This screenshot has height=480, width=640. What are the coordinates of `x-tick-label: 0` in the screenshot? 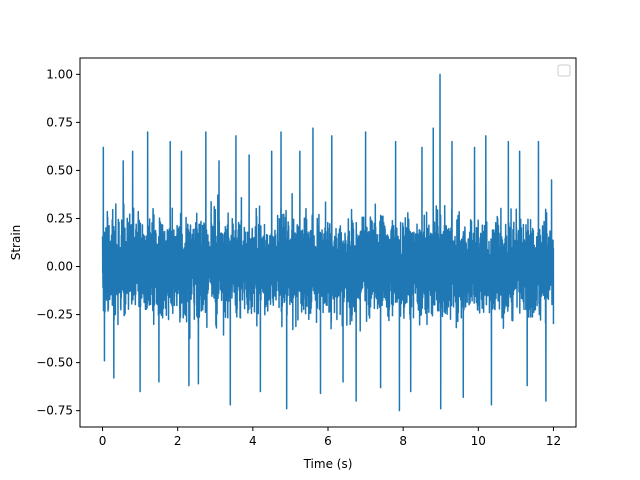 It's located at (103, 441).